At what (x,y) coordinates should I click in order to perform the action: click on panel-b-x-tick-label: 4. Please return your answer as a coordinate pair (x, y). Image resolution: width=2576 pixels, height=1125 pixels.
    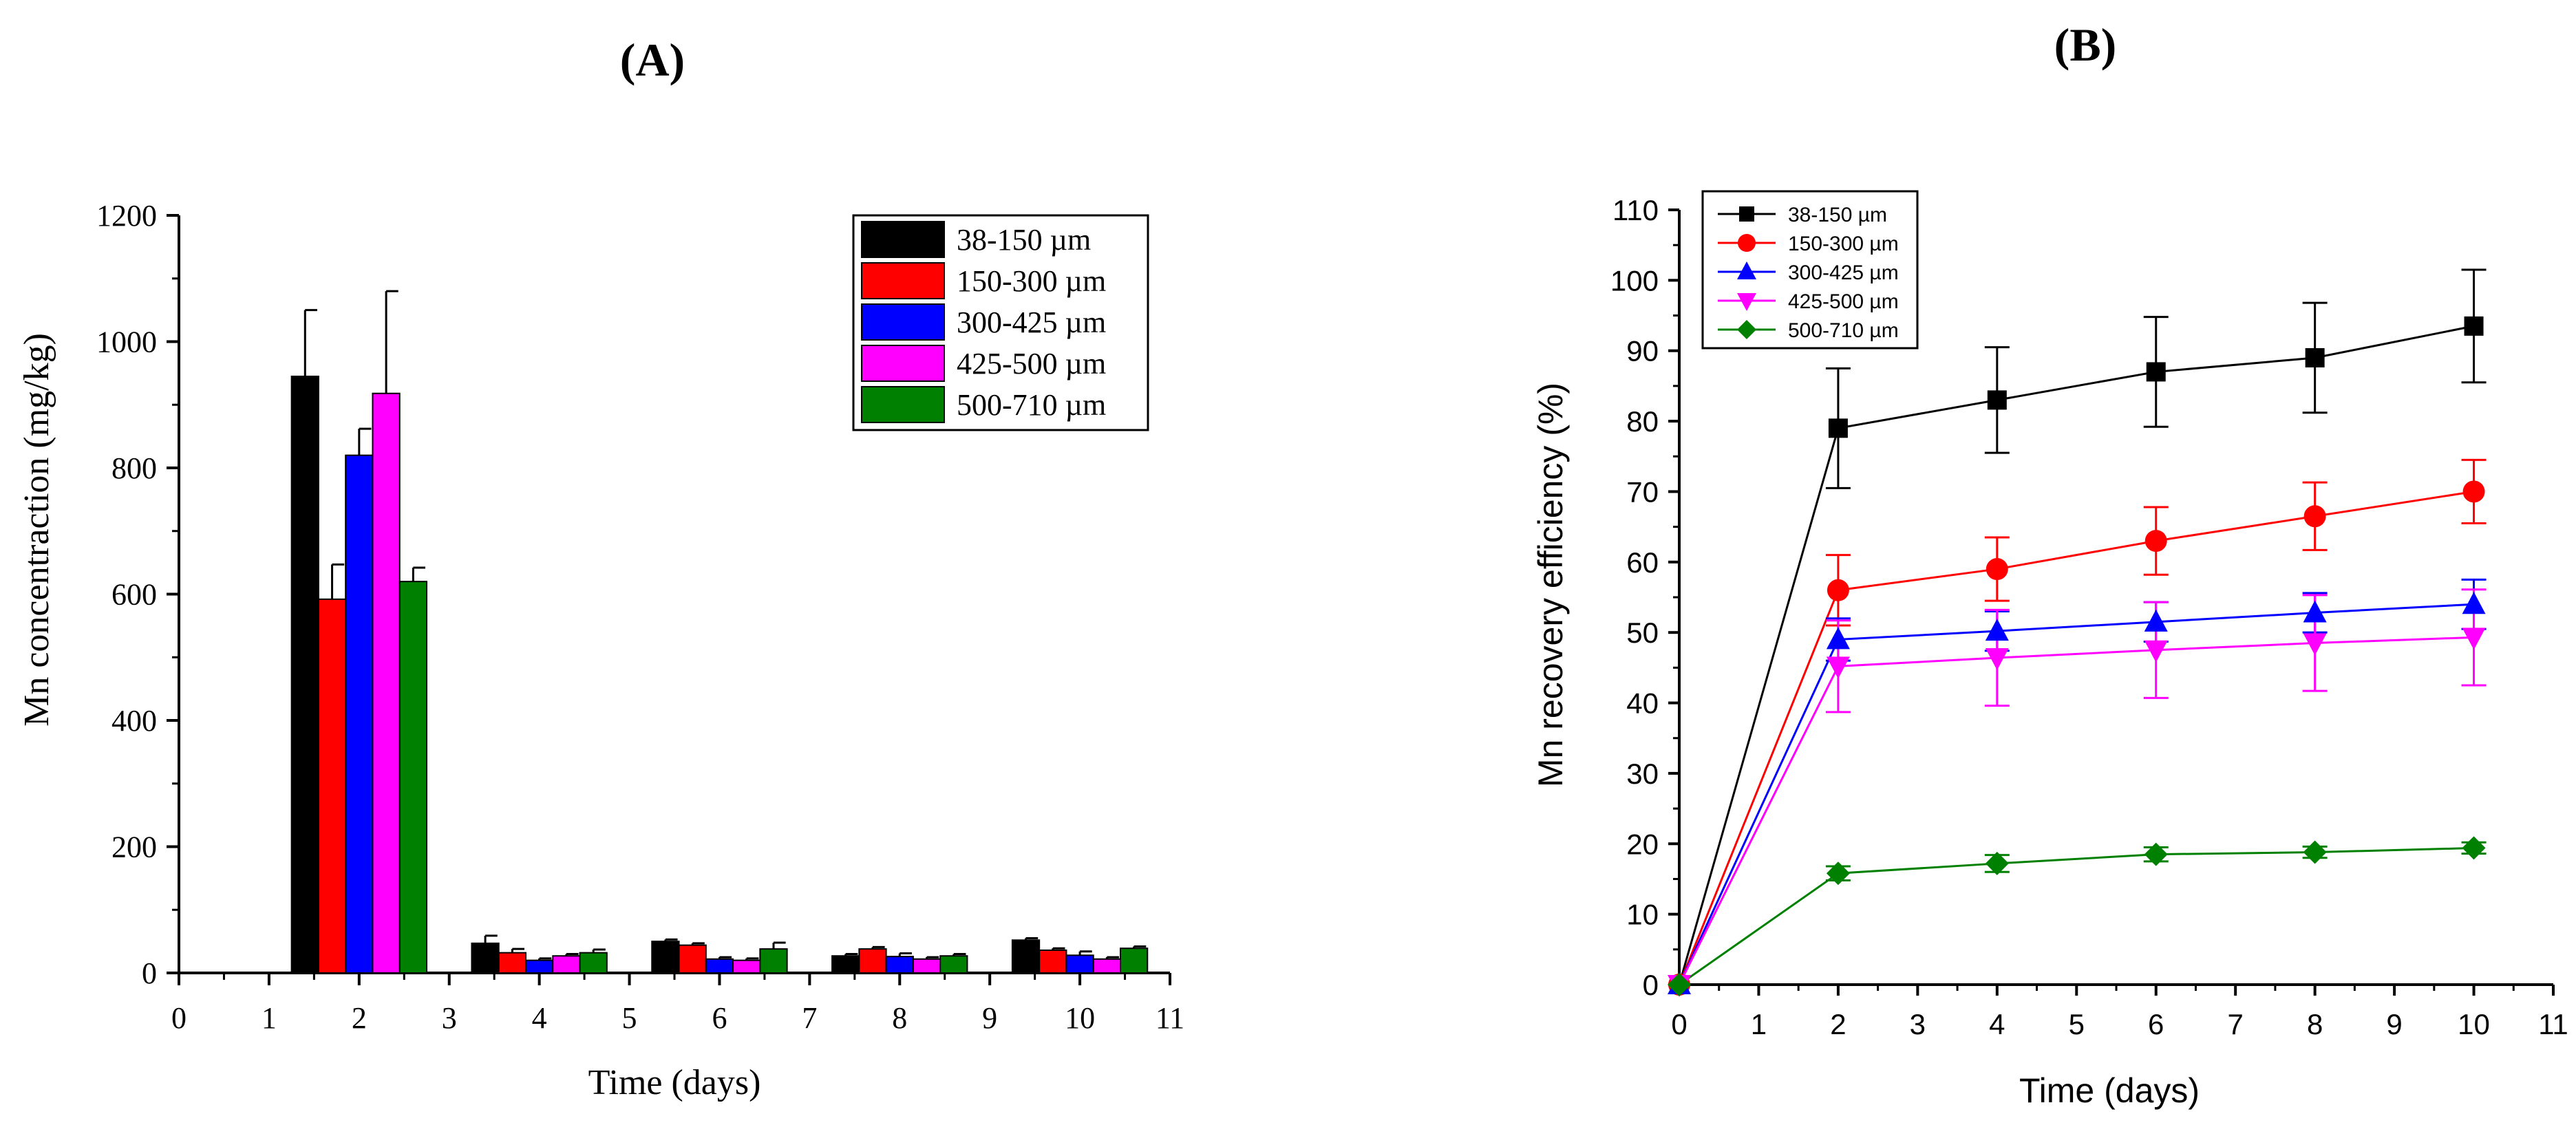
    Looking at the image, I should click on (1997, 1024).